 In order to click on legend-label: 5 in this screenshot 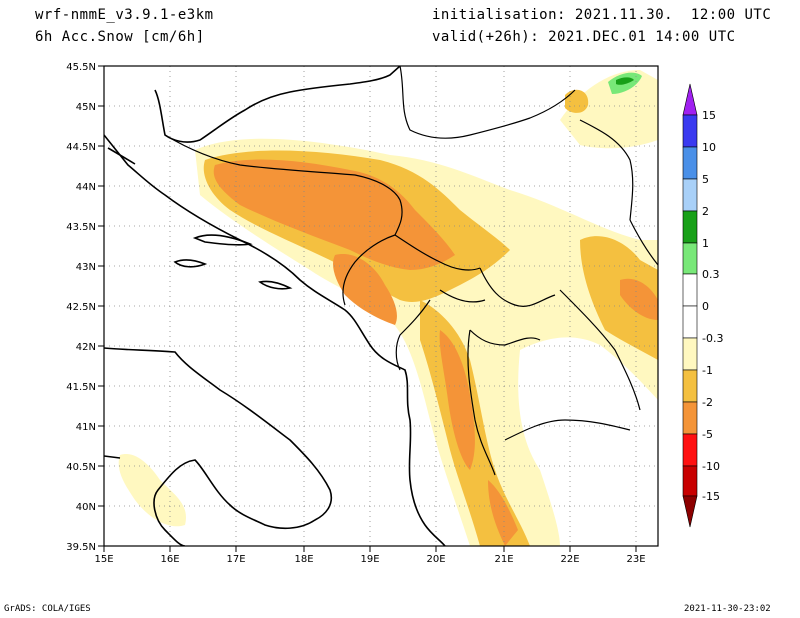, I will do `click(705, 179)`.